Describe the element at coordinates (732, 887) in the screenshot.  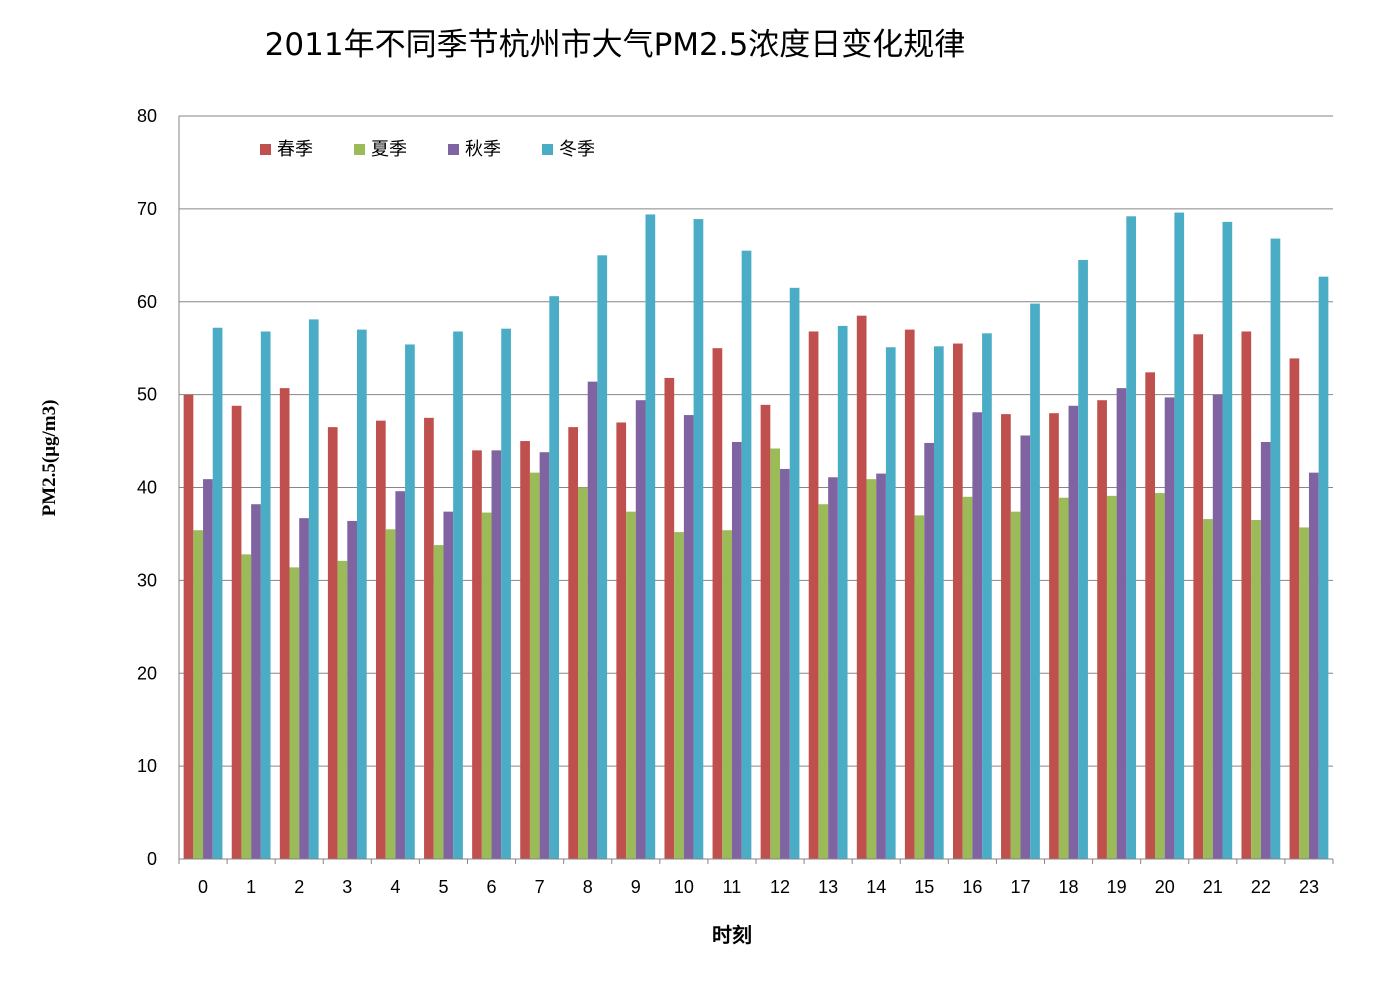
I see `x-tick-label: 11` at that location.